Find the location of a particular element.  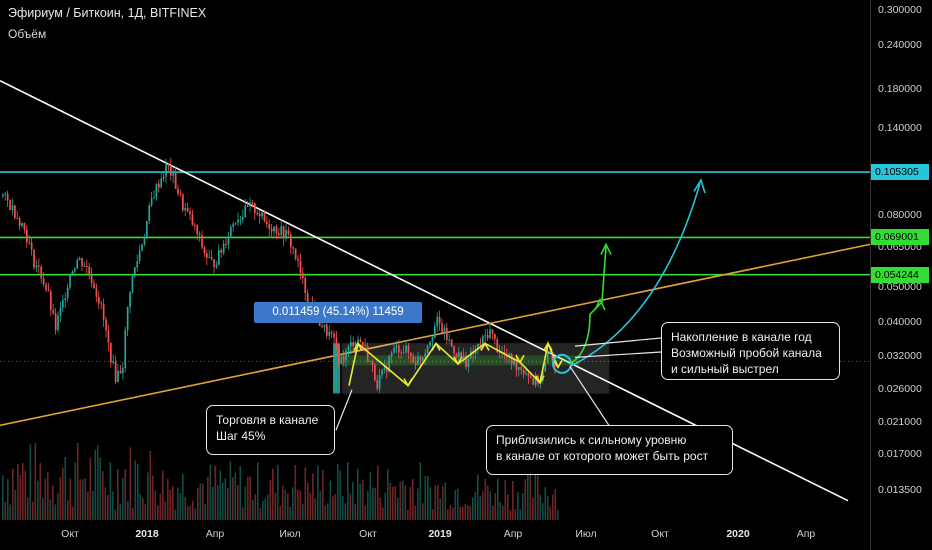

zigzag-arrowhead is located at coordinates (485, 346).